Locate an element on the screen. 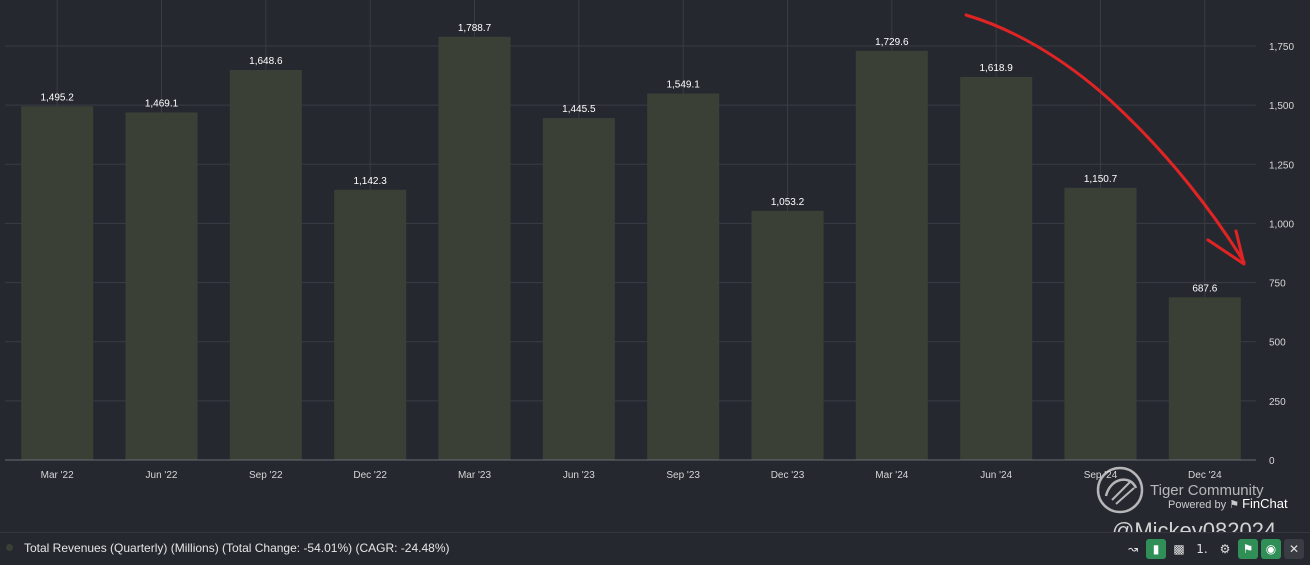 The image size is (1310, 565). watermark-powered: Powered by ⚑ FinChat is located at coordinates (1228, 503).